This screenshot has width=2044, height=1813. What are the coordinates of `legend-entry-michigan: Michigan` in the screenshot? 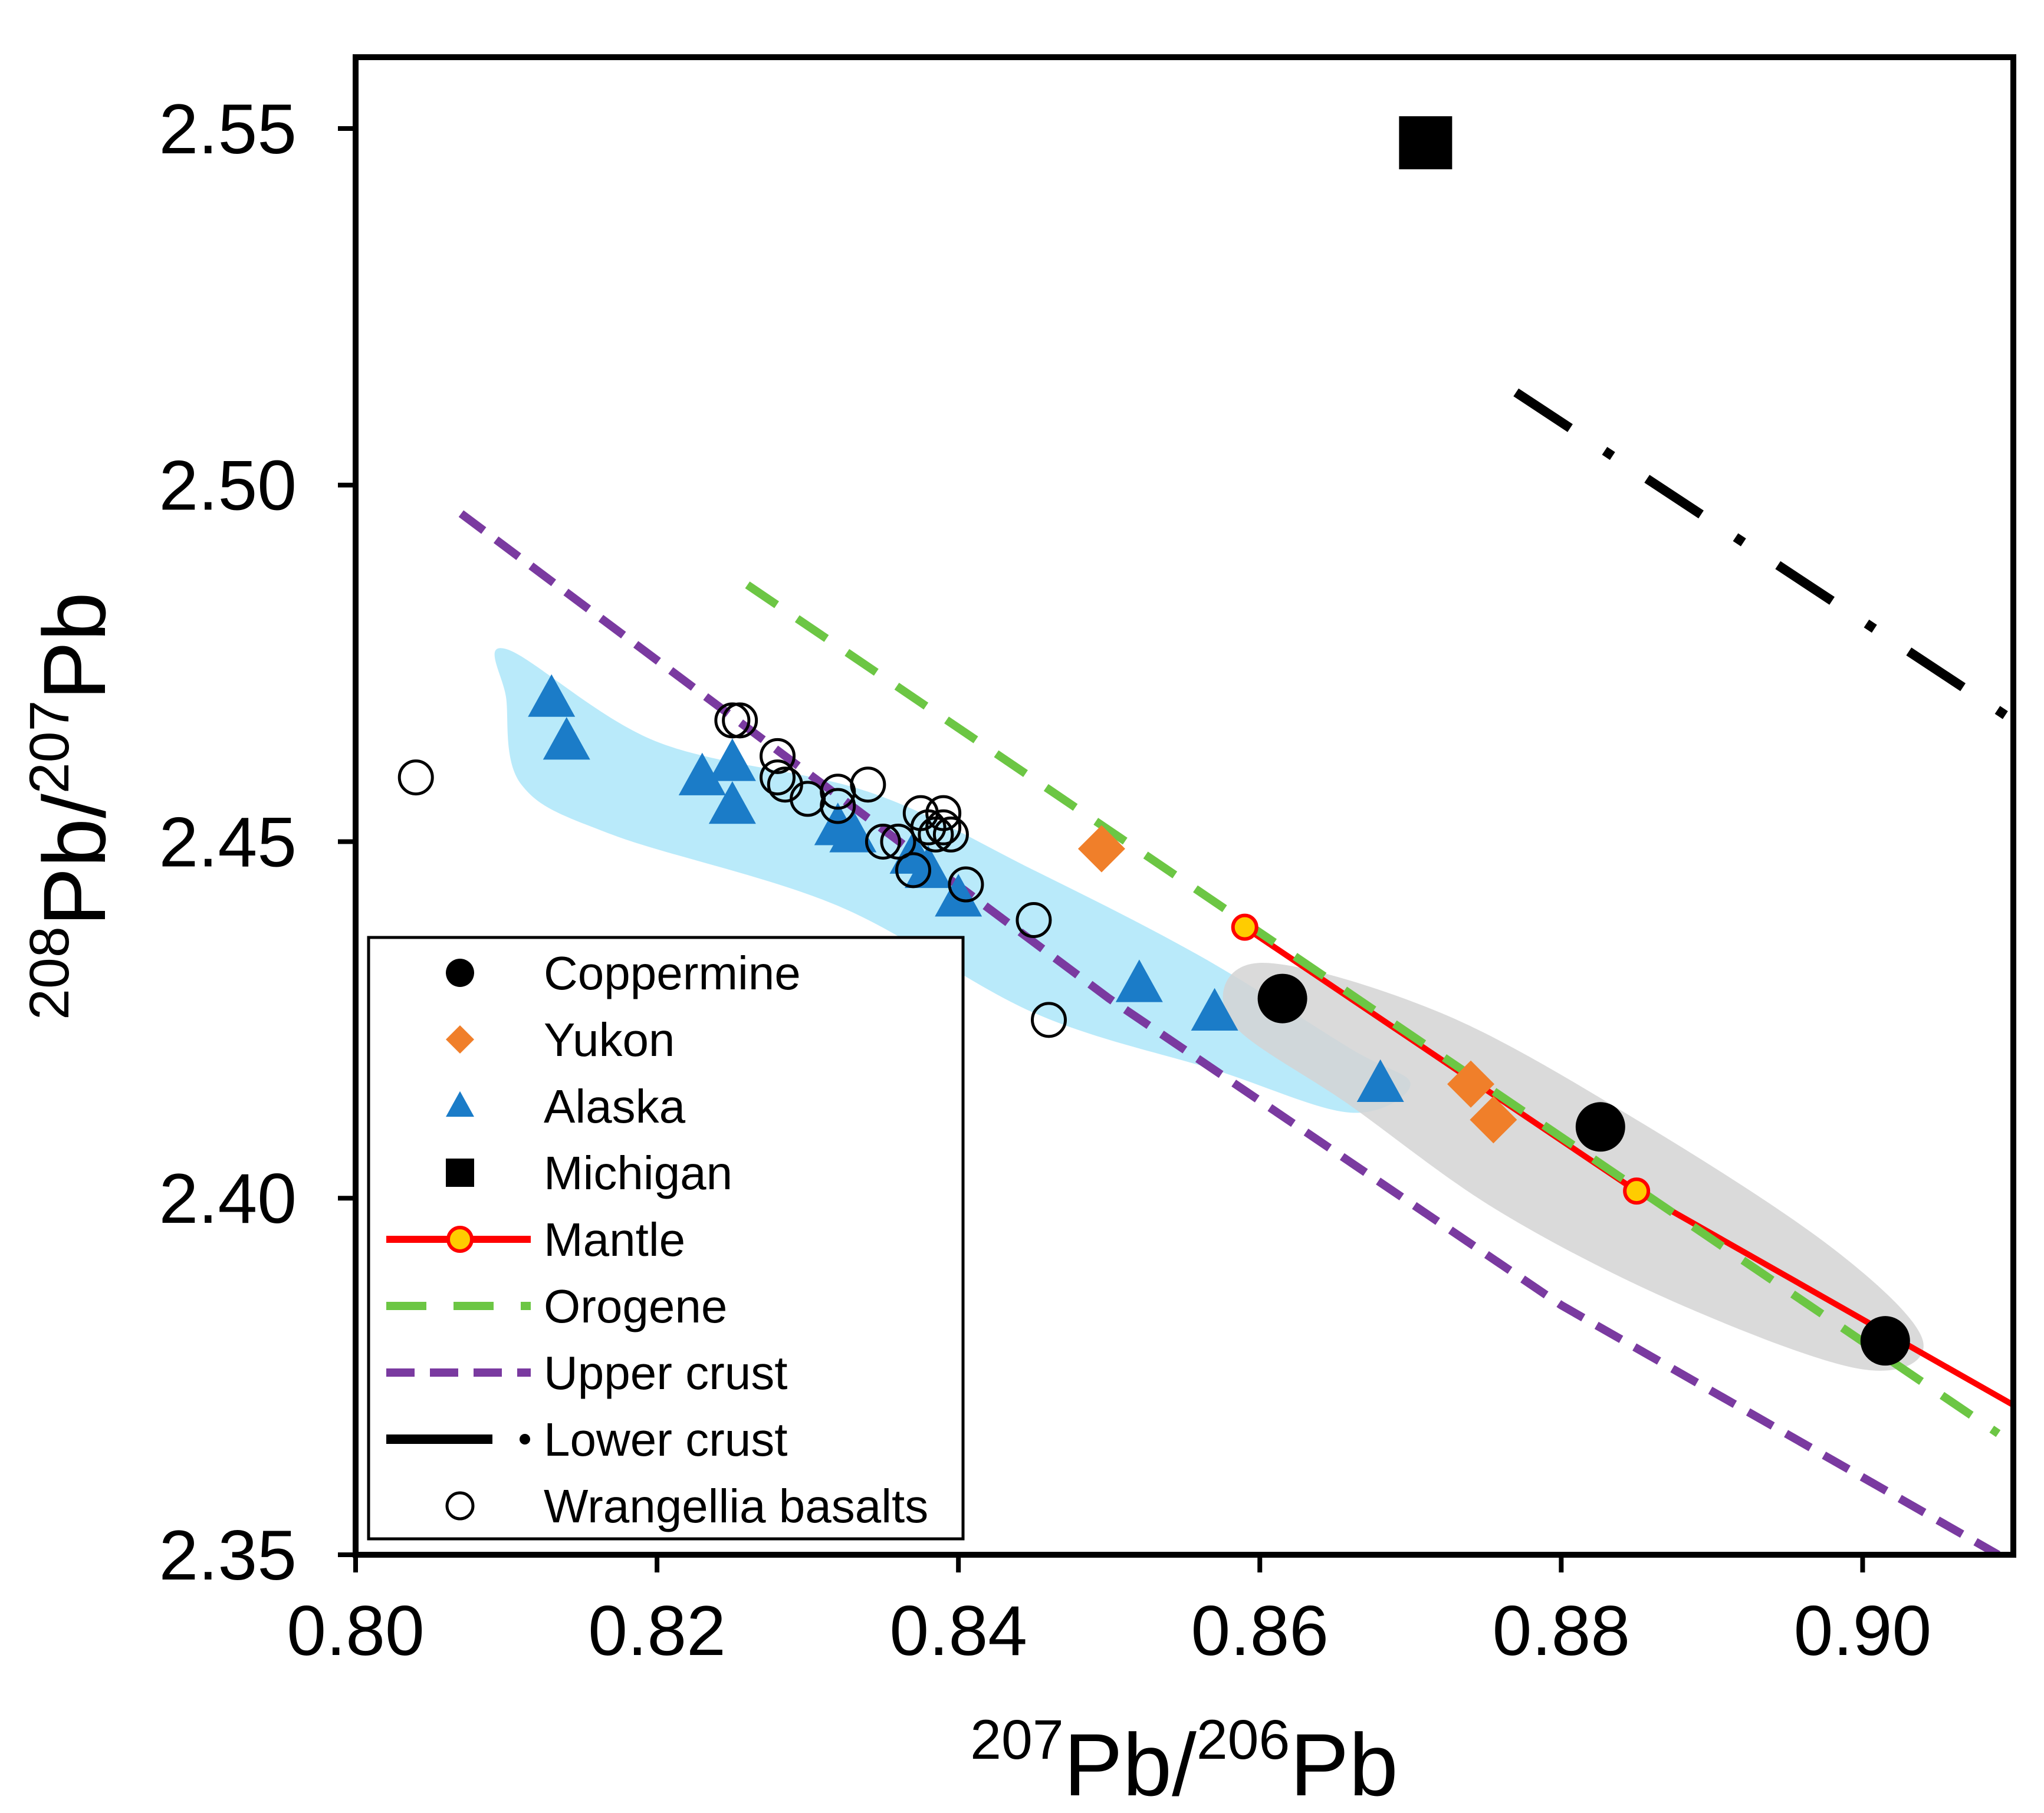 It's located at (589, 1173).